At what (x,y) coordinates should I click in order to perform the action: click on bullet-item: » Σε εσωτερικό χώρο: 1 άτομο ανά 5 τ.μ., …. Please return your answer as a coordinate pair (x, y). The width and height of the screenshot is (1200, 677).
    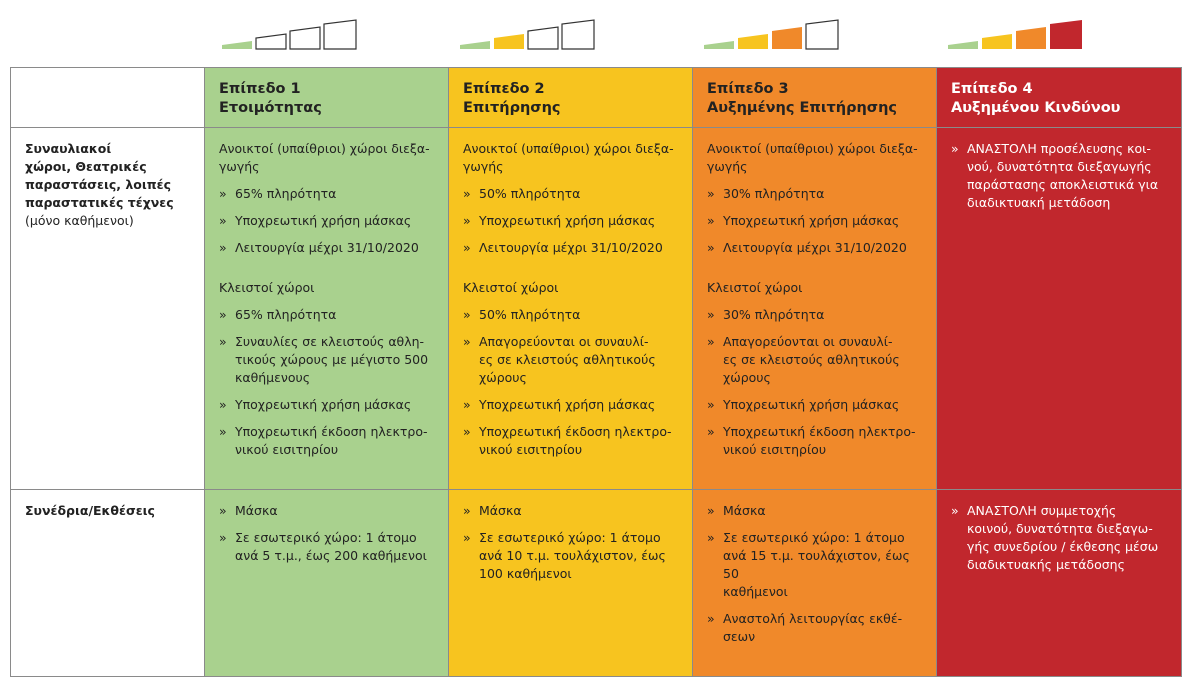
    Looking at the image, I should click on (327, 547).